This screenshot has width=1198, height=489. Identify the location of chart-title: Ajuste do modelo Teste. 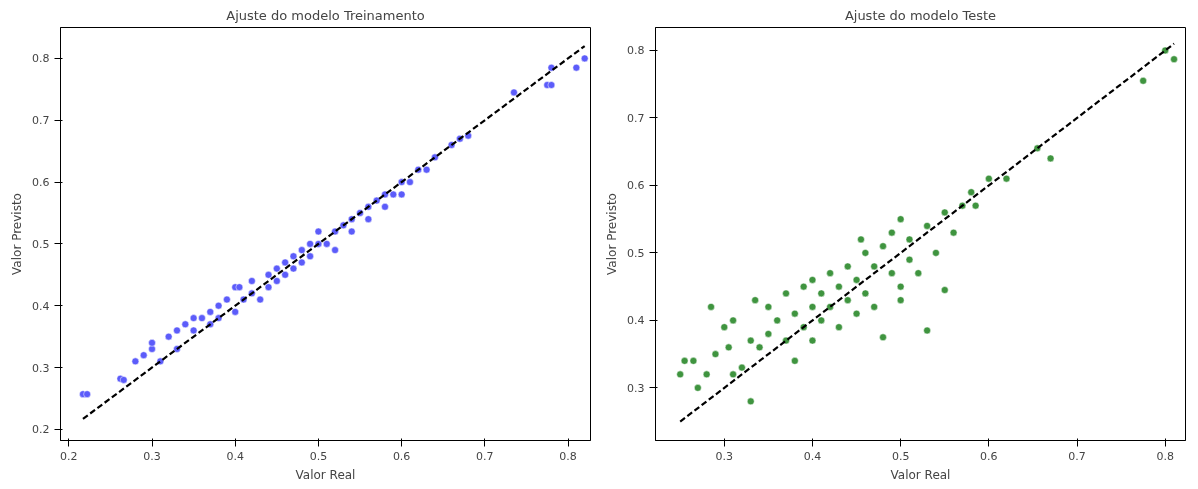
(920, 15).